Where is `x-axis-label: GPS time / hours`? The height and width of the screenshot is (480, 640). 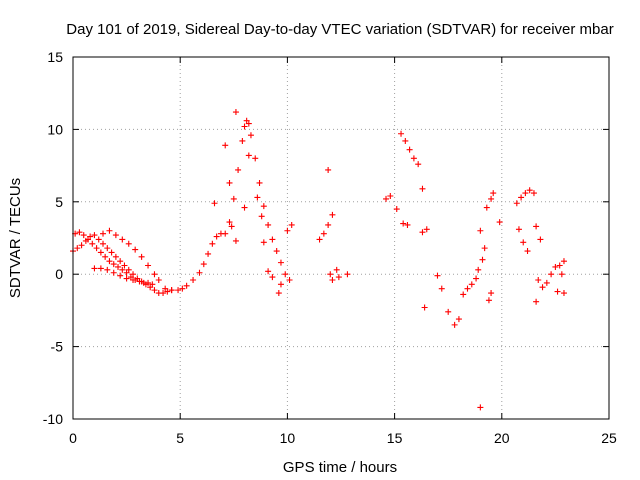 x-axis-label: GPS time / hours is located at coordinates (340, 467).